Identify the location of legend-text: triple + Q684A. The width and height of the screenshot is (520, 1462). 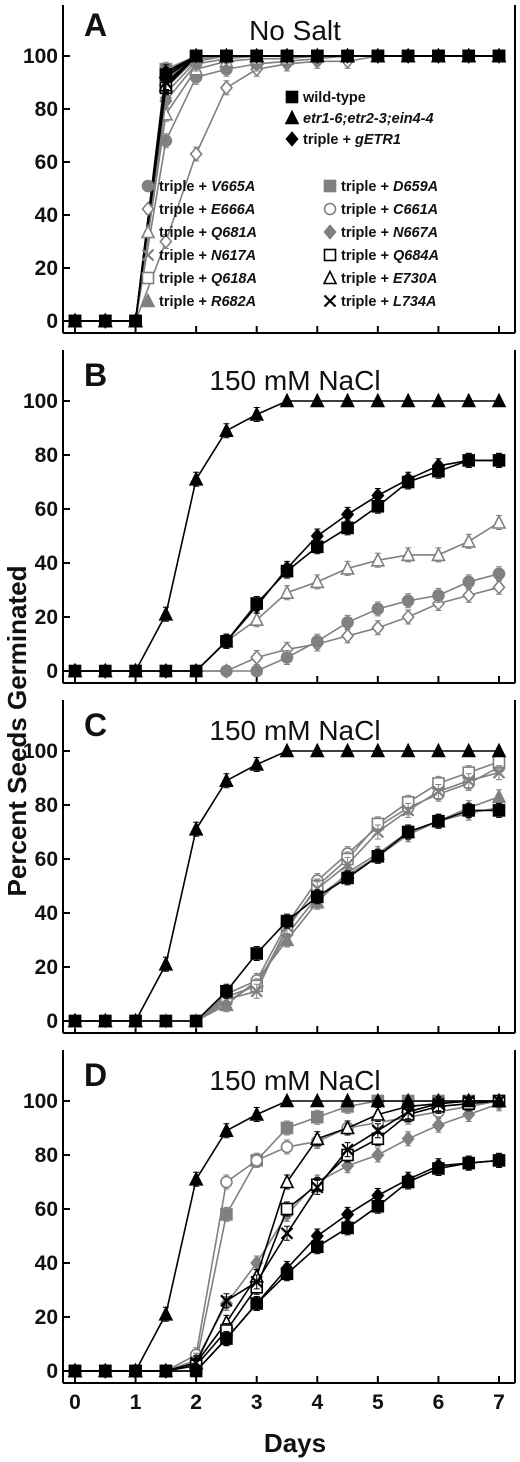
(390, 256).